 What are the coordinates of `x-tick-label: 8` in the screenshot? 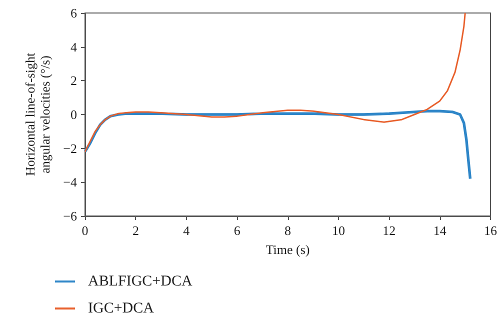 It's located at (287, 230).